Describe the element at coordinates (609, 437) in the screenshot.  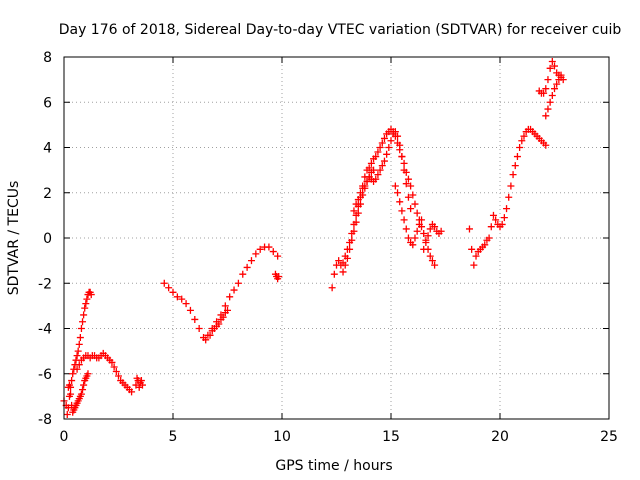
I see `x-tick-label: 25` at that location.